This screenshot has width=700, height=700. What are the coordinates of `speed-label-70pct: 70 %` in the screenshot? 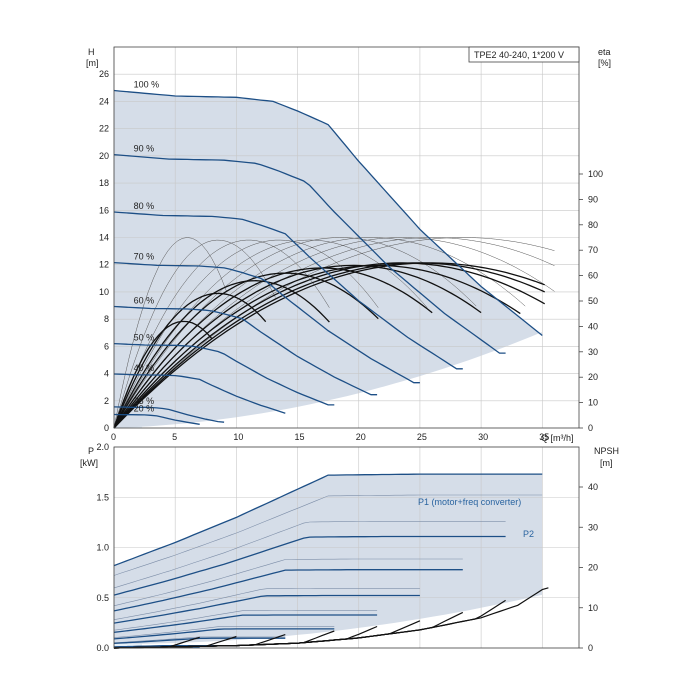 It's located at (144, 257).